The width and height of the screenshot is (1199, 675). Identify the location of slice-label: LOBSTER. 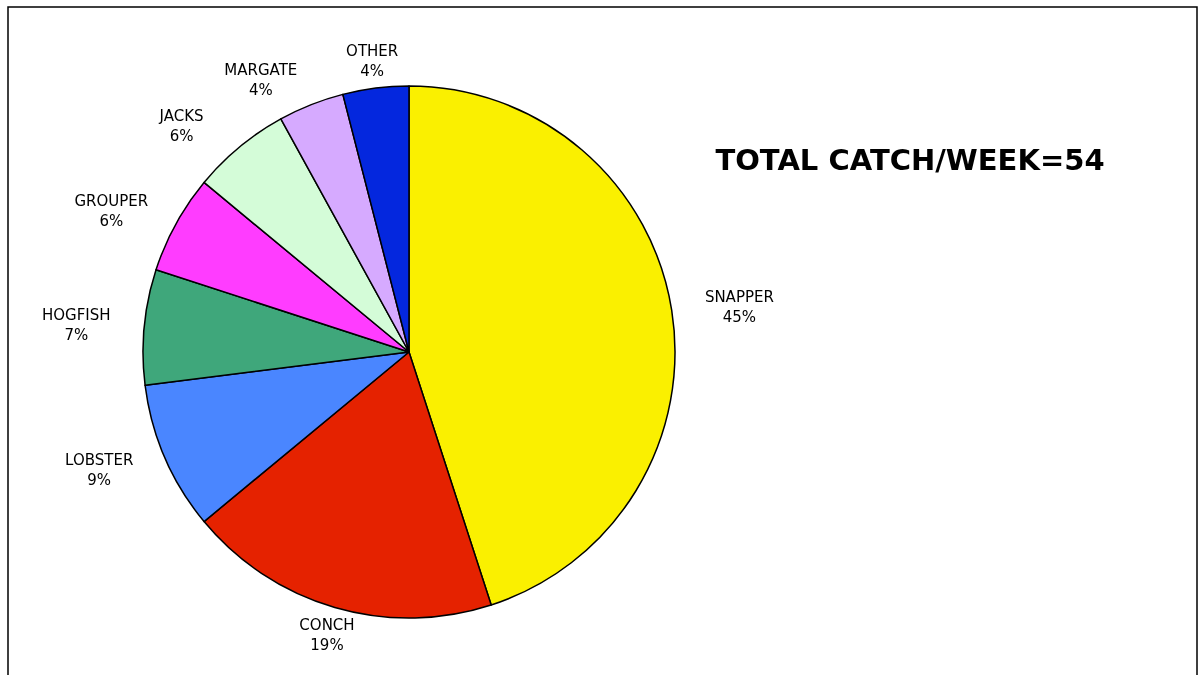
(99, 459).